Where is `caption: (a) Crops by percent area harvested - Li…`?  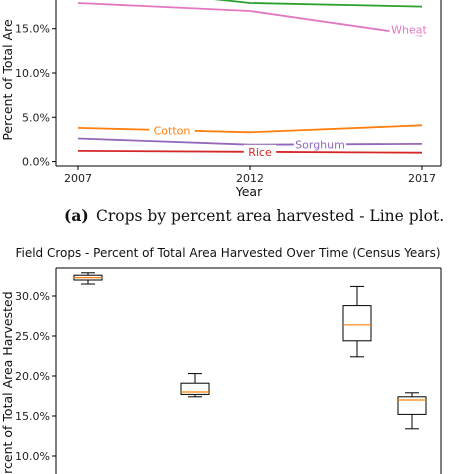
caption: (a) Crops by percent area harvested - Li… is located at coordinates (254, 215).